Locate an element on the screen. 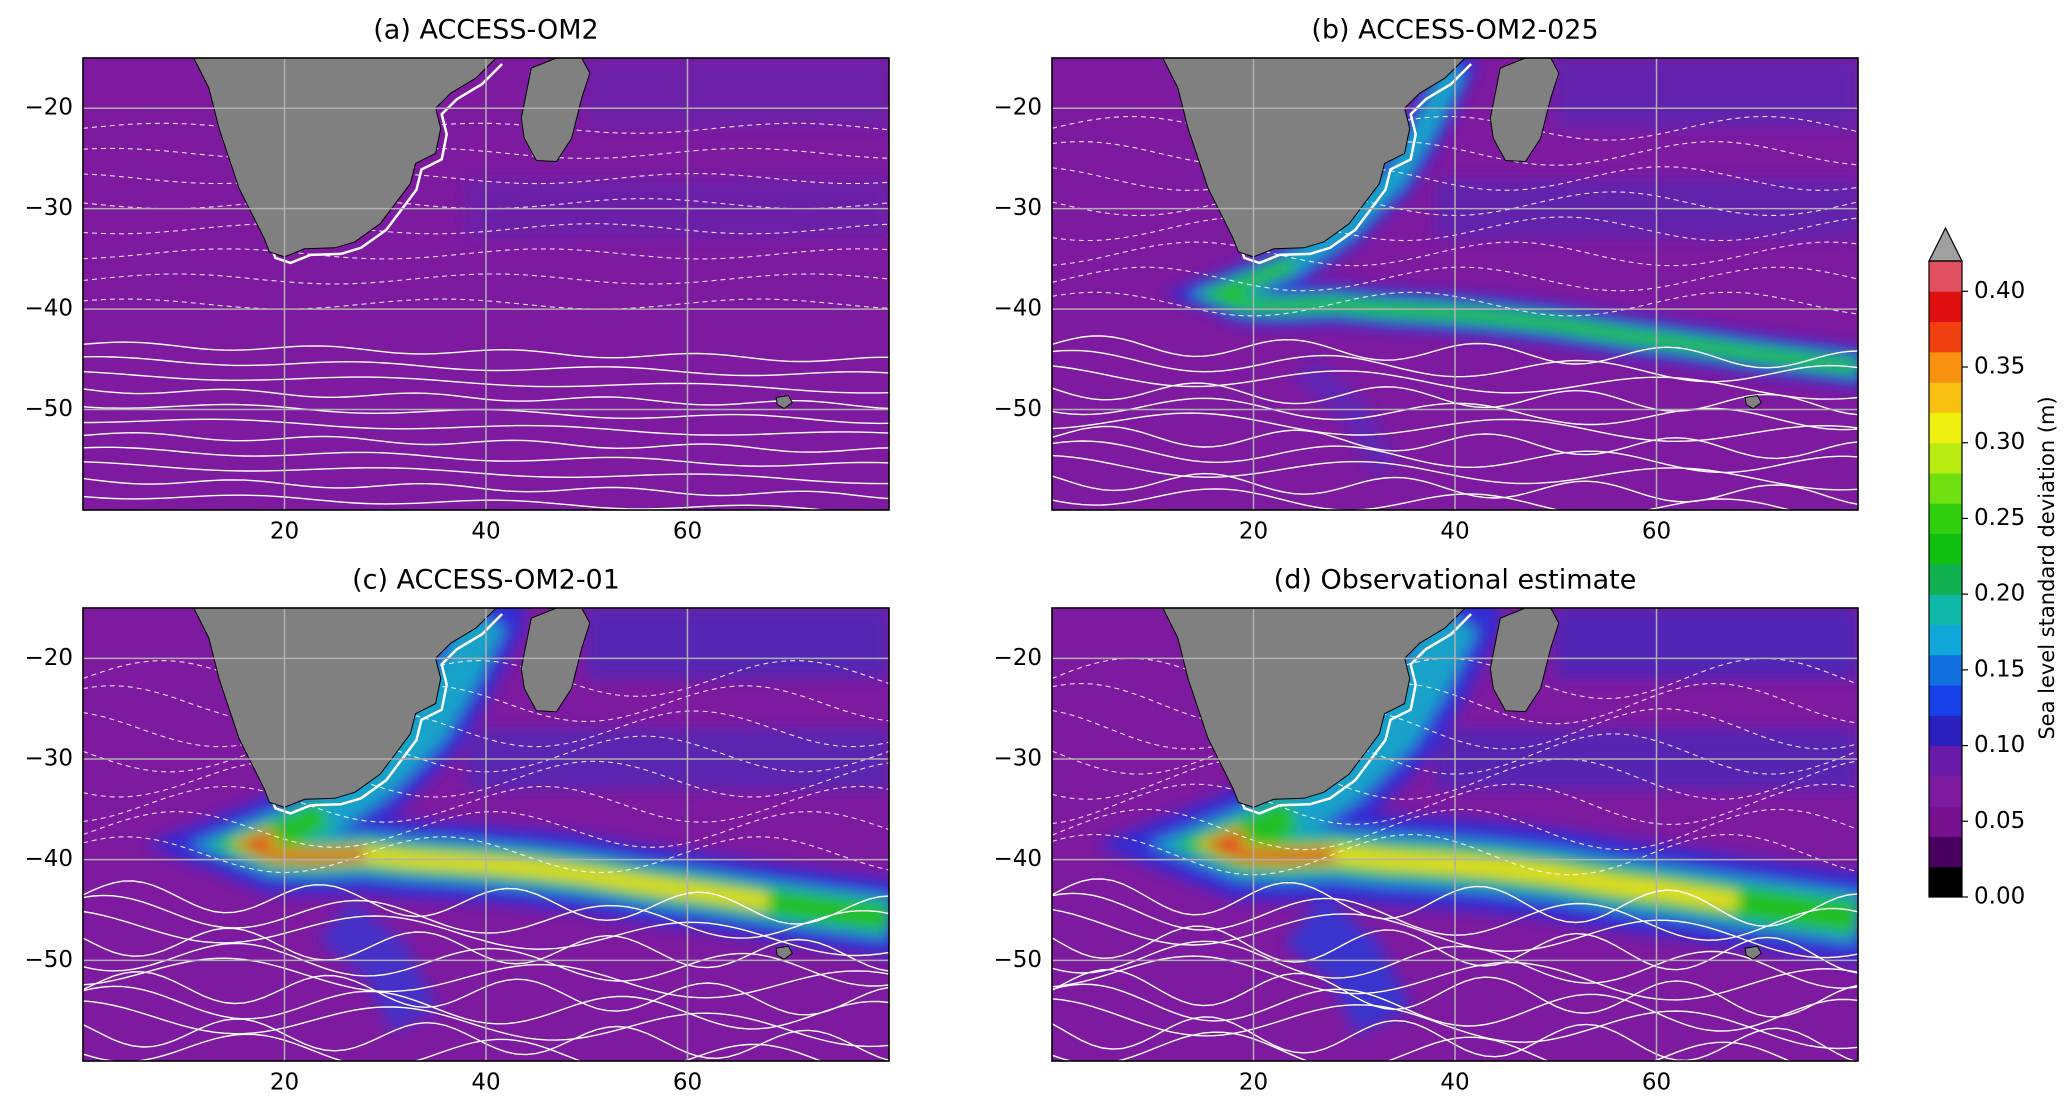 This screenshot has height=1108, width=2067. panel-title: (c) ACCESS-OM2-01 is located at coordinates (486, 580).